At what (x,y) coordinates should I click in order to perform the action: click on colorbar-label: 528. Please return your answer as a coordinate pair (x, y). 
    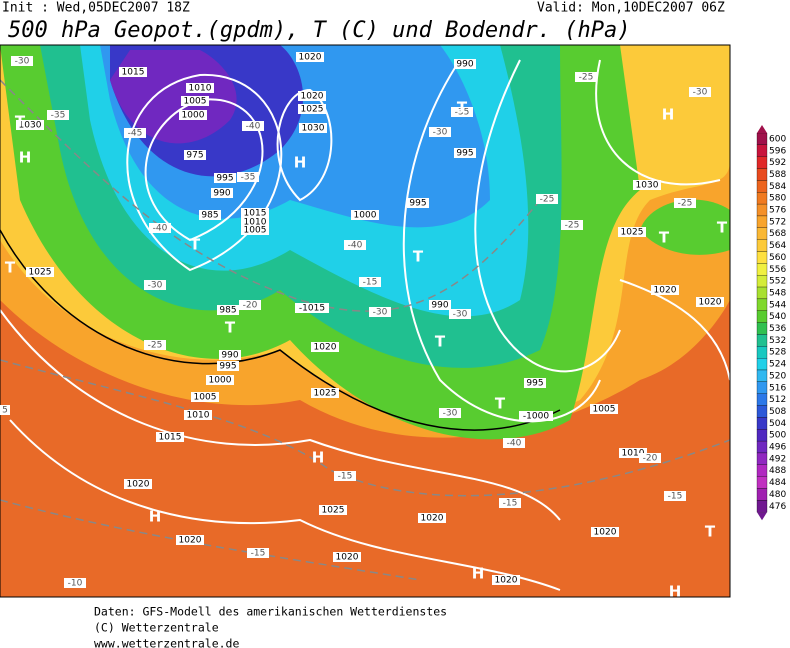
    Looking at the image, I should click on (777, 353).